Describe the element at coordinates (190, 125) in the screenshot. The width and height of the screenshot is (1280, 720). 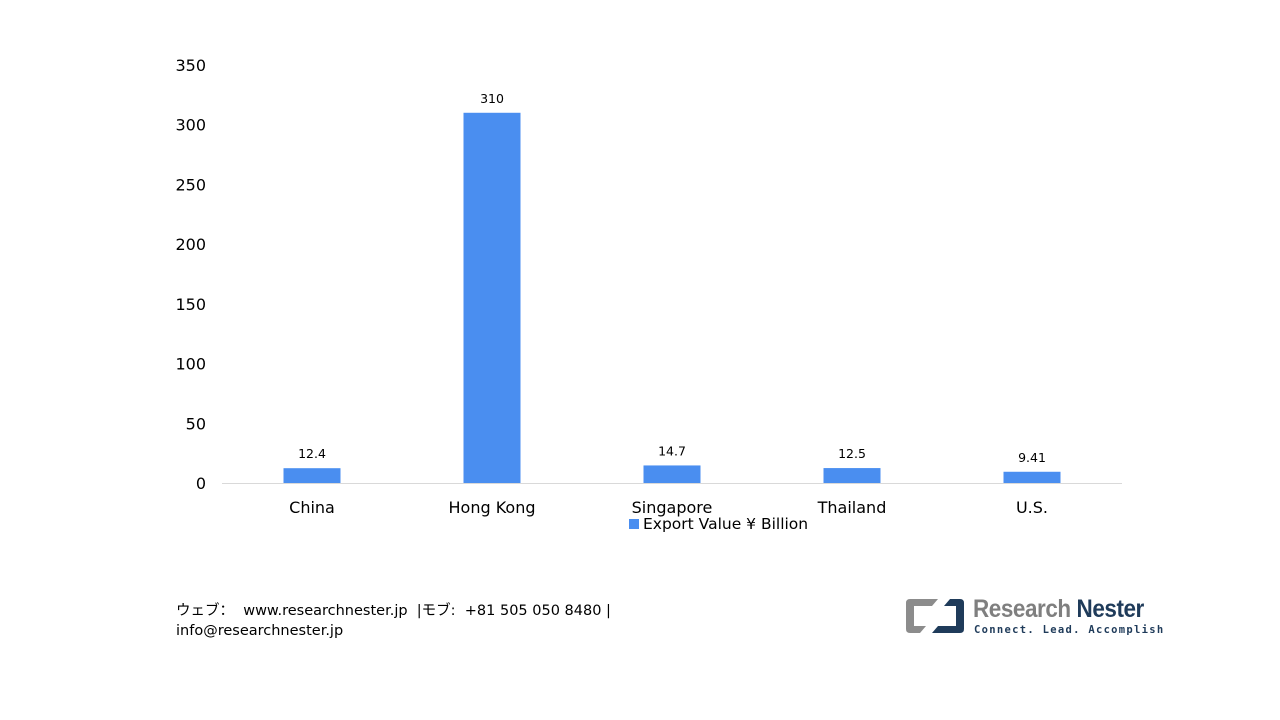
I see `y-tick-label: 300` at that location.